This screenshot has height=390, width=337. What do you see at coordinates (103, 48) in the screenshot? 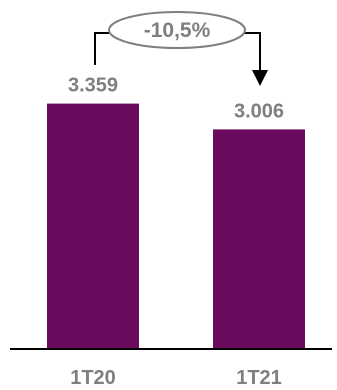
I see `change-bracket-left` at bounding box center [103, 48].